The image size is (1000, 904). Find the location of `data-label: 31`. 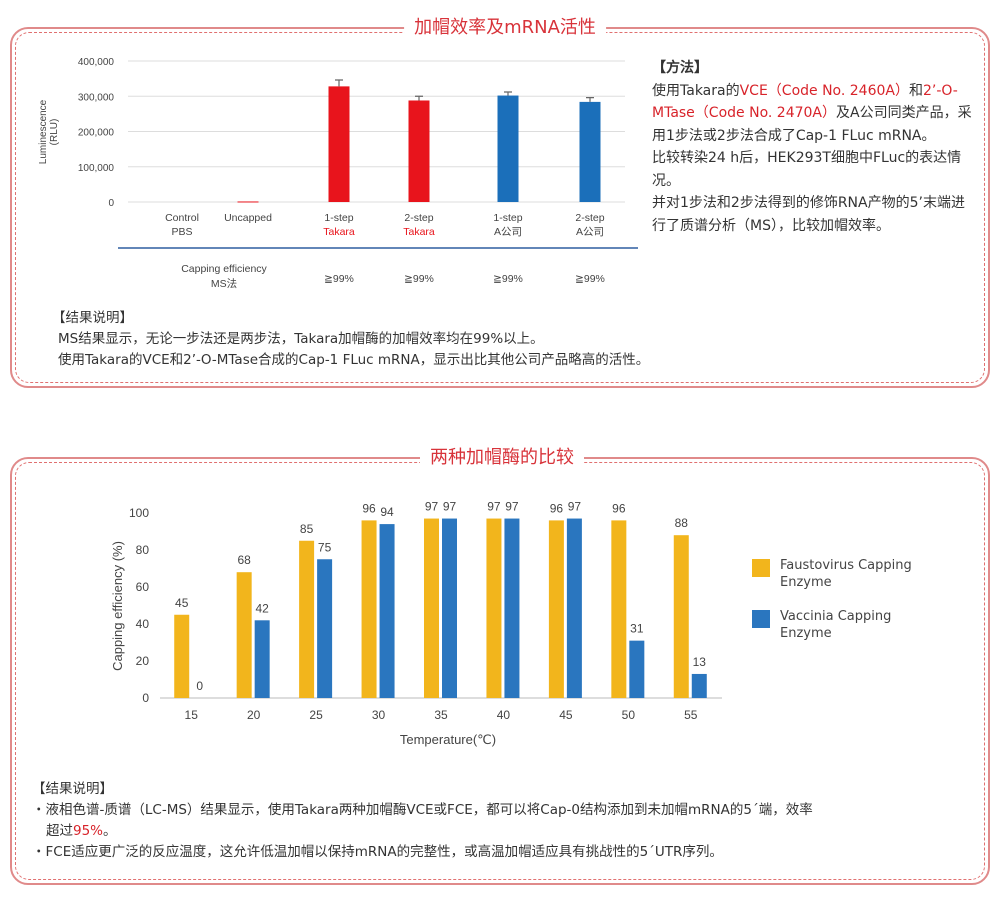

data-label: 31 is located at coordinates (637, 629).